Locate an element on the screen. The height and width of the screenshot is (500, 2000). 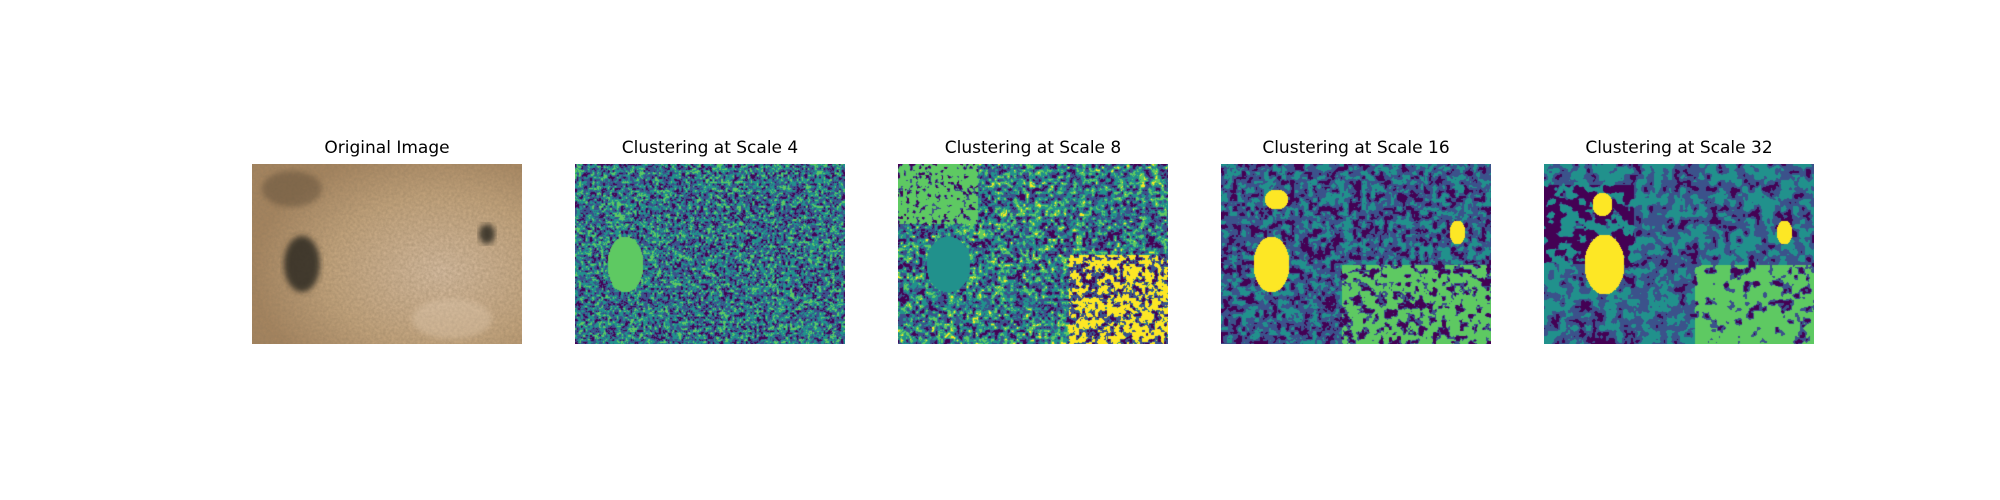
panel-title: Original Image is located at coordinates (387, 148).